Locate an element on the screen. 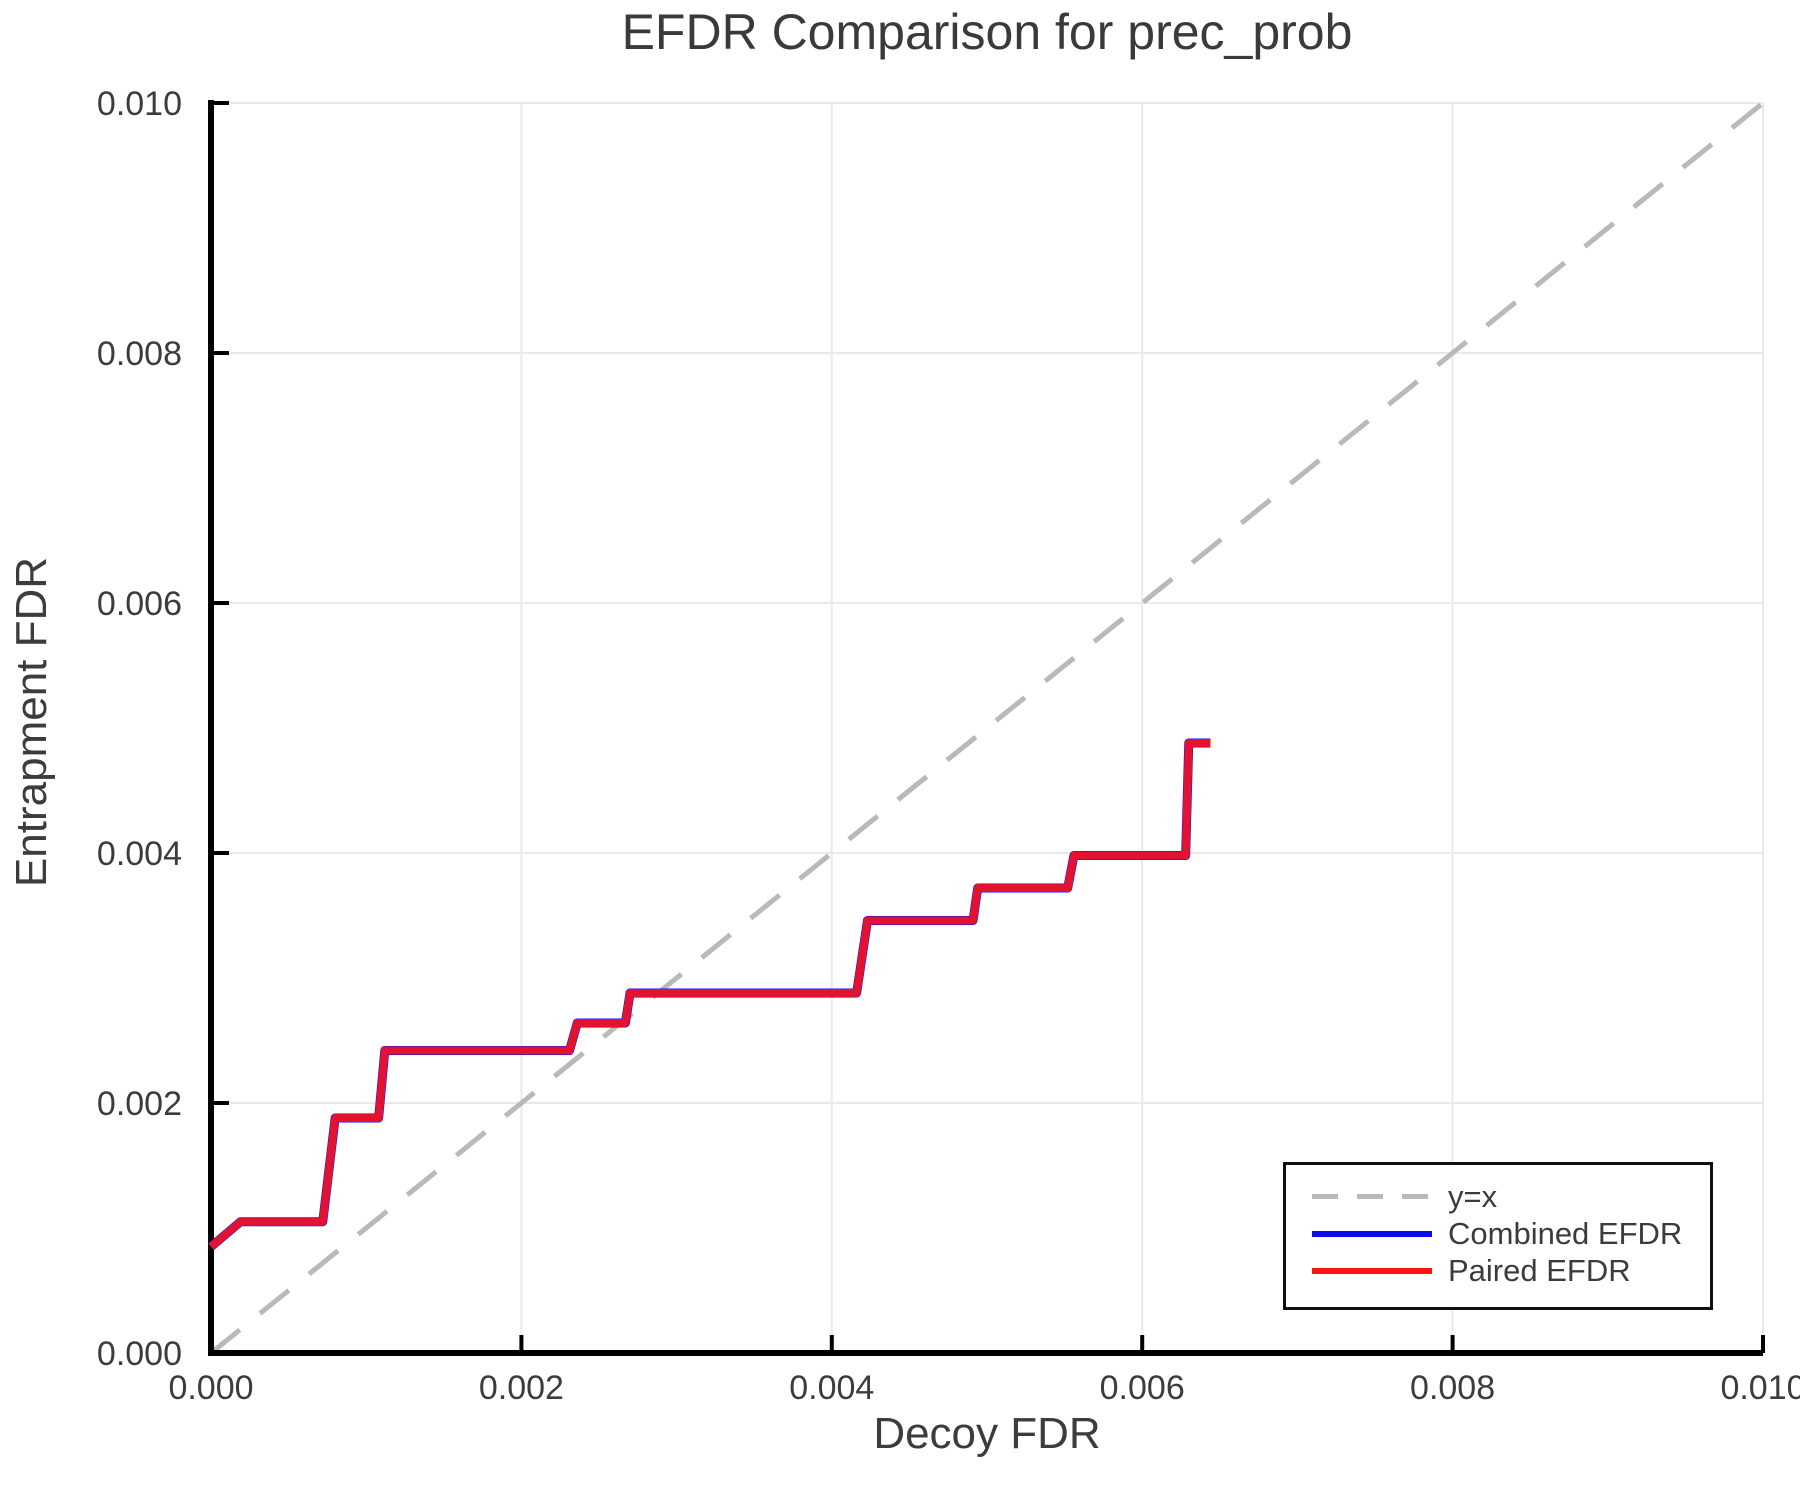 This screenshot has width=1800, height=1500. legend-item-combined-efdr: Combined EFDR is located at coordinates (1498, 1233).